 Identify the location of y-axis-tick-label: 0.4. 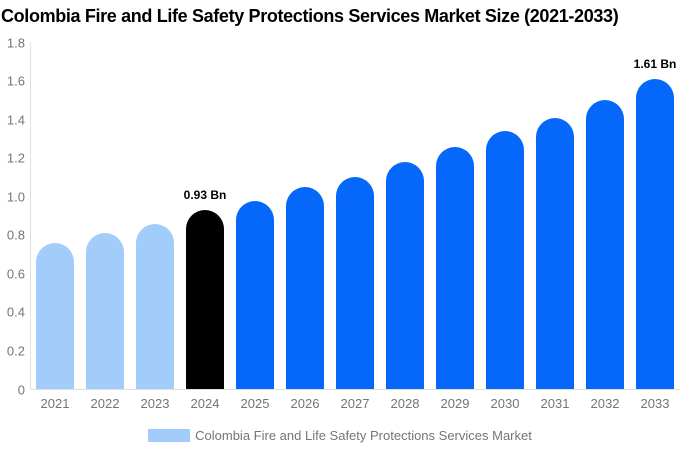
(15, 312).